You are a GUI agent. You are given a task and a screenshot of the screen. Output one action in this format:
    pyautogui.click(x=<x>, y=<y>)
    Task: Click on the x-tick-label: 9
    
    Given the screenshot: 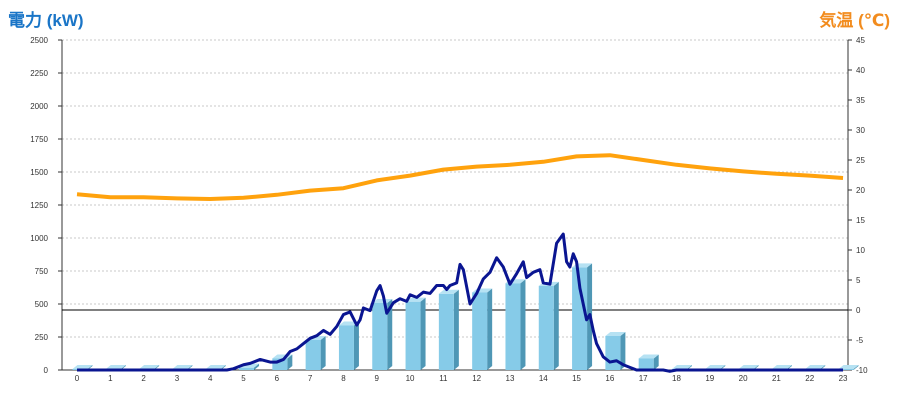 What is the action you would take?
    pyautogui.click(x=377, y=378)
    